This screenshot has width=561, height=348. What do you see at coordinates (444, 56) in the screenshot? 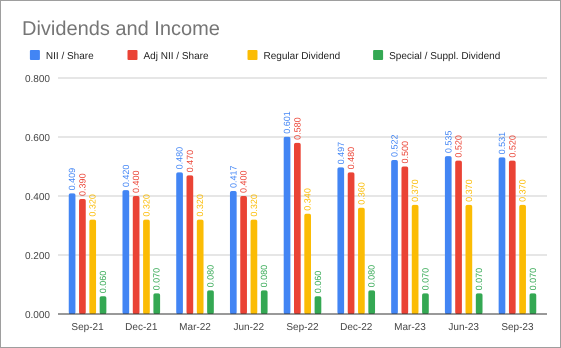
I see `legend-label: Special / Suppl. Dividend` at bounding box center [444, 56].